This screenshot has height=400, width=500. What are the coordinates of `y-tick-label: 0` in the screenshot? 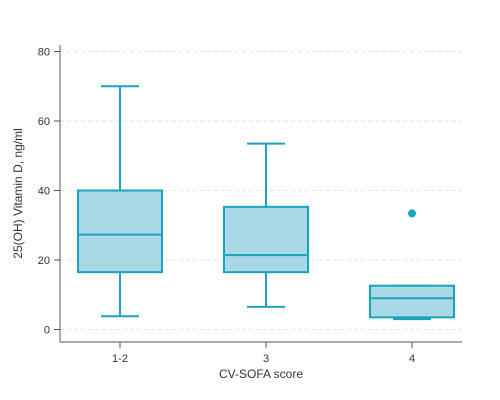 It's located at (47, 331).